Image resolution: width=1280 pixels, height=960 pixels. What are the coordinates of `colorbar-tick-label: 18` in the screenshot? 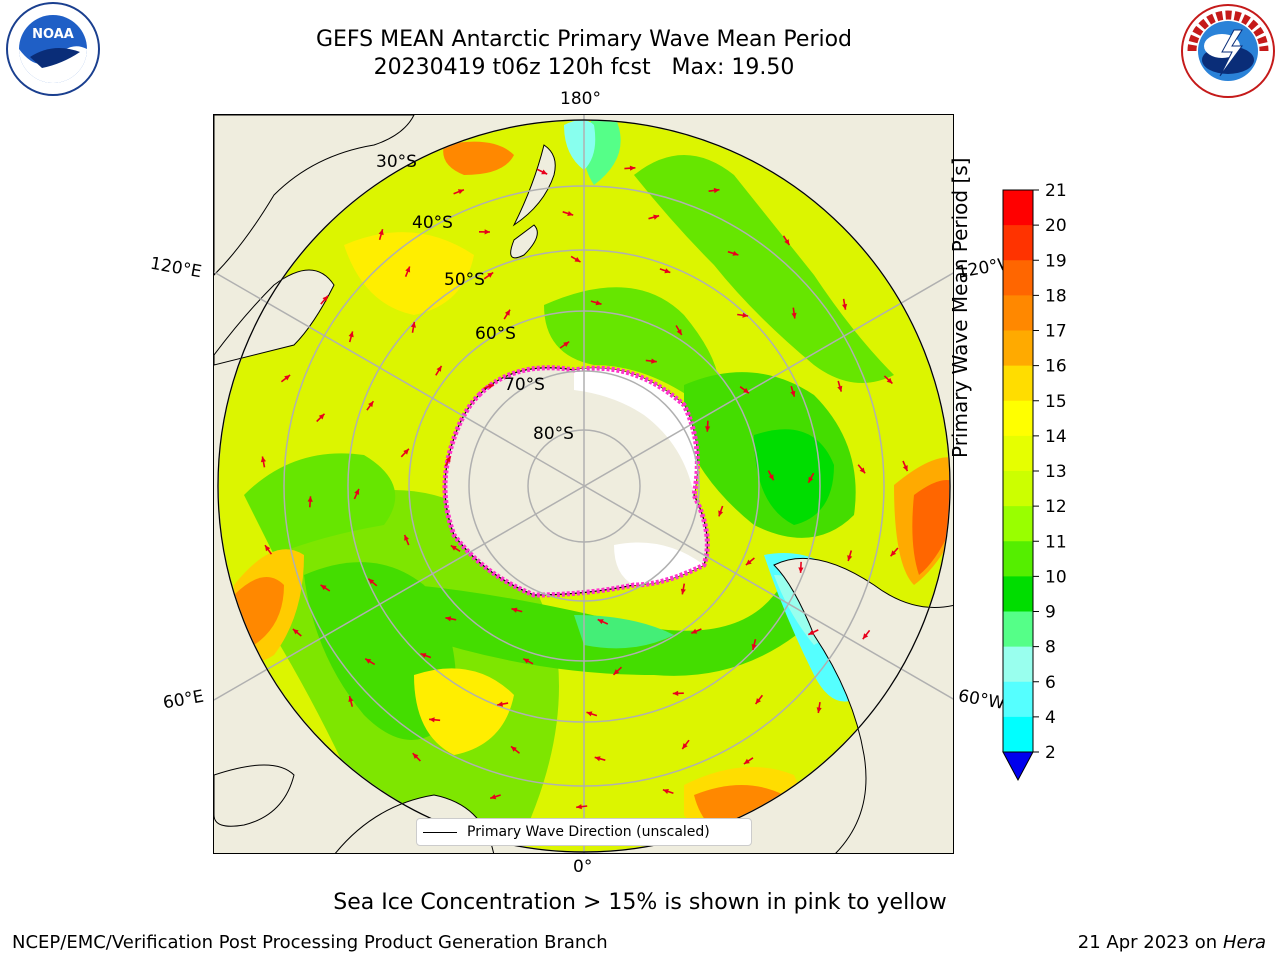 It's located at (1056, 296).